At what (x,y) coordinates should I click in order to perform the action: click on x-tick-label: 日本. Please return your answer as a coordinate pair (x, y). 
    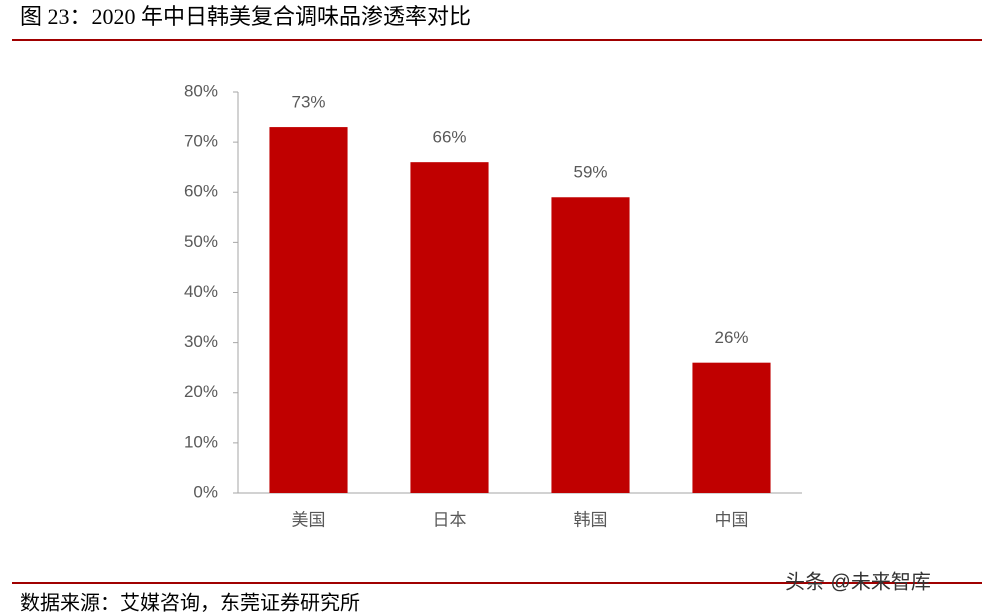
    Looking at the image, I should click on (450, 519).